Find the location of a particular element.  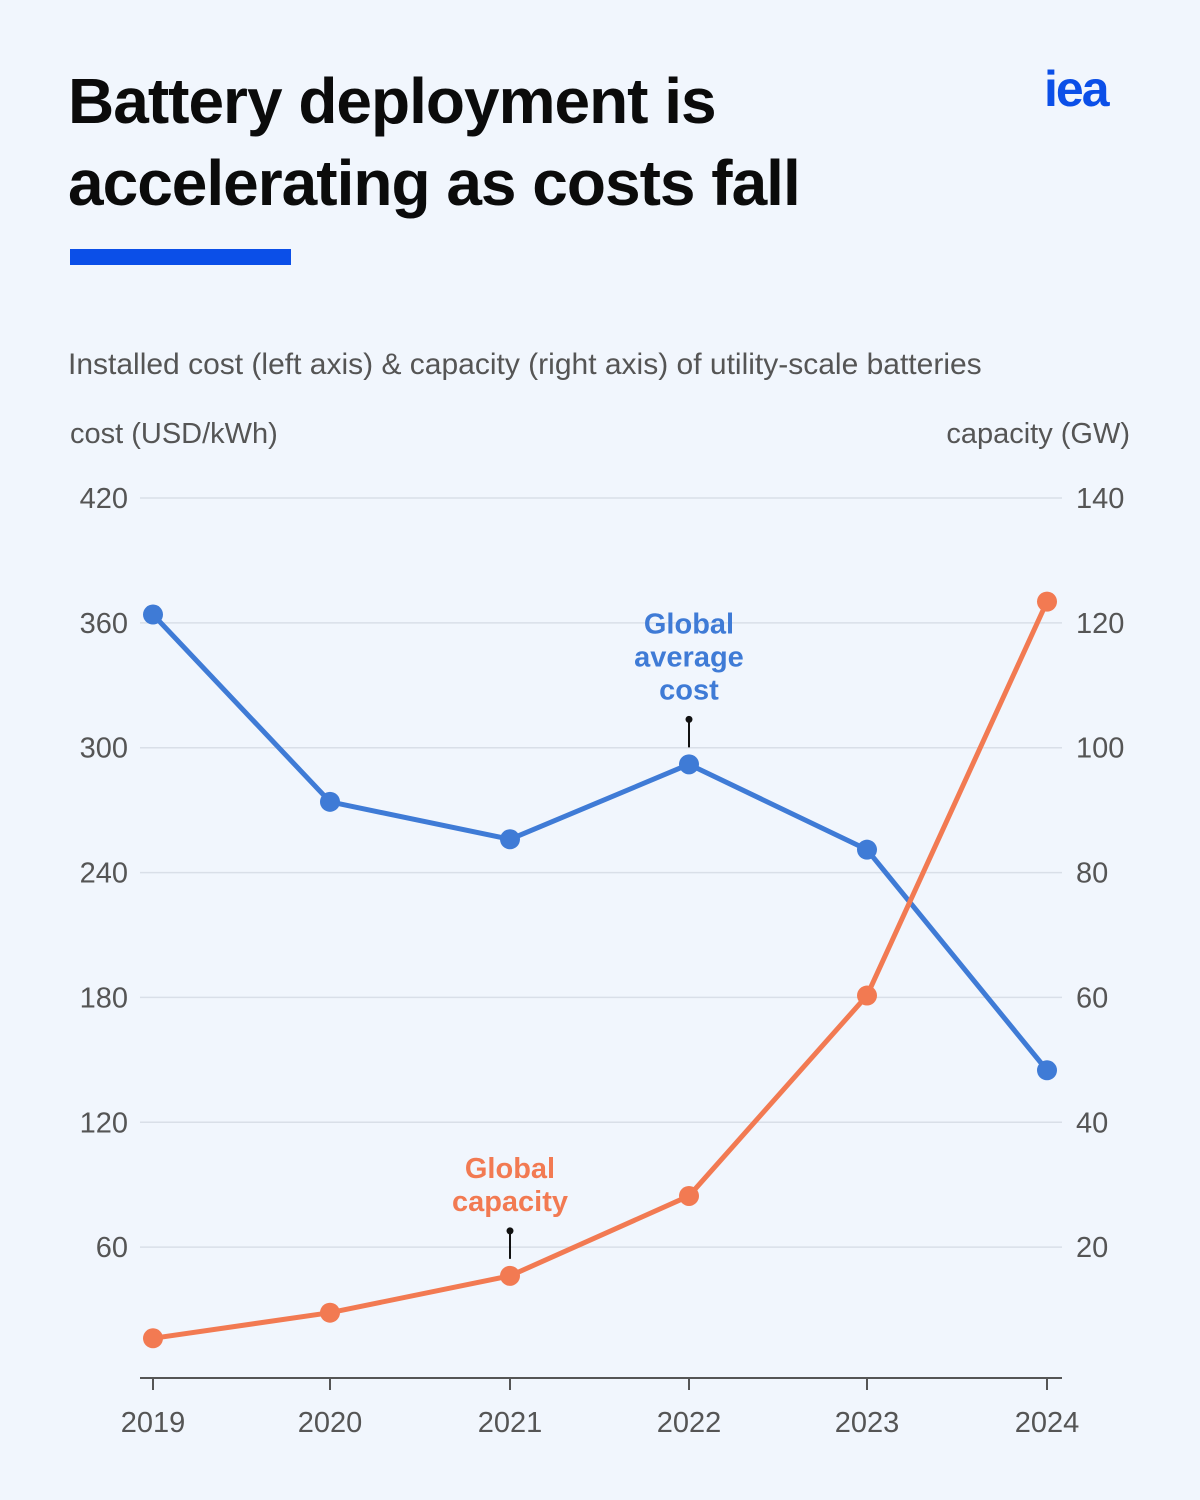

x-tick-label: 2024 is located at coordinates (1047, 1423).